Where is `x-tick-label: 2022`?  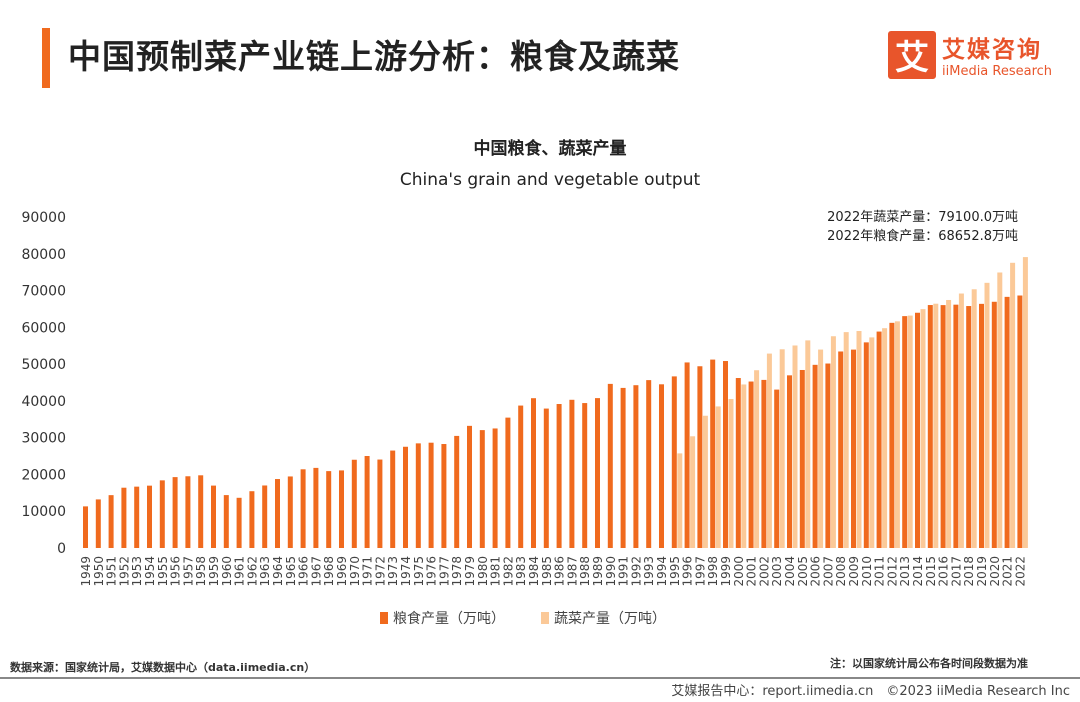 x-tick-label: 2022 is located at coordinates (1020, 571).